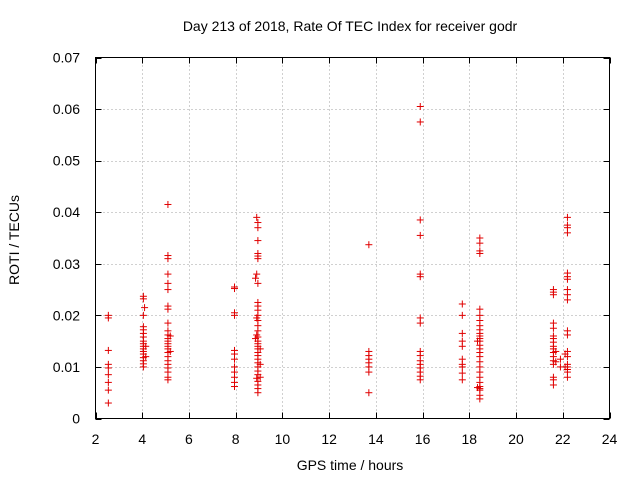 The image size is (640, 480). What do you see at coordinates (66, 109) in the screenshot?
I see `y-tick-label: 0.06` at bounding box center [66, 109].